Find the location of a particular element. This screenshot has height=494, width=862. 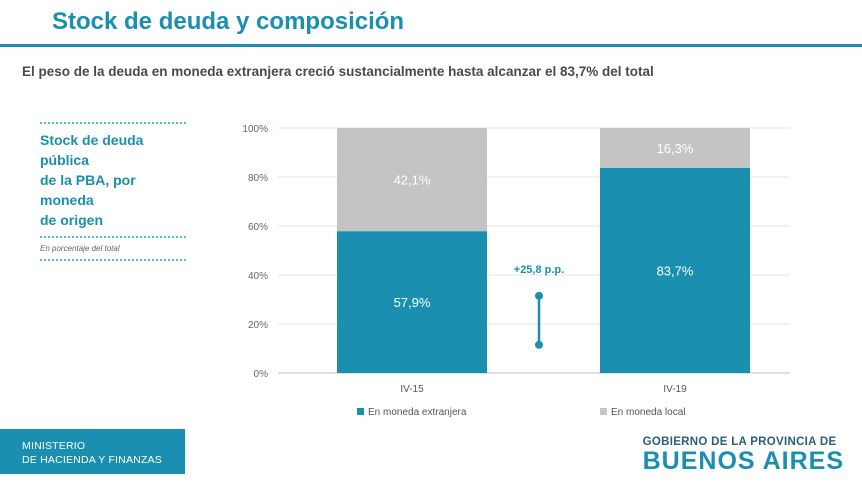

title-divider is located at coordinates (431, 45).